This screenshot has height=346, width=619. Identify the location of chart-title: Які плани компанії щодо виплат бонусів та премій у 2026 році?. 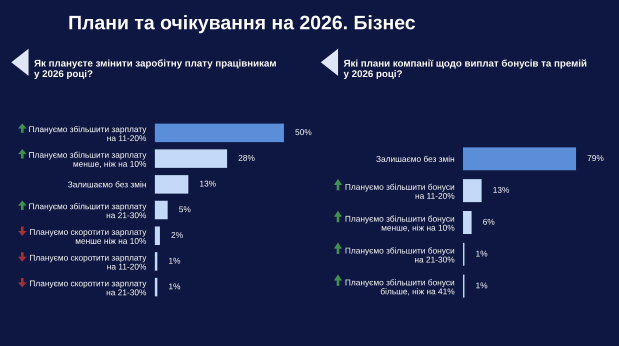
(465, 69).